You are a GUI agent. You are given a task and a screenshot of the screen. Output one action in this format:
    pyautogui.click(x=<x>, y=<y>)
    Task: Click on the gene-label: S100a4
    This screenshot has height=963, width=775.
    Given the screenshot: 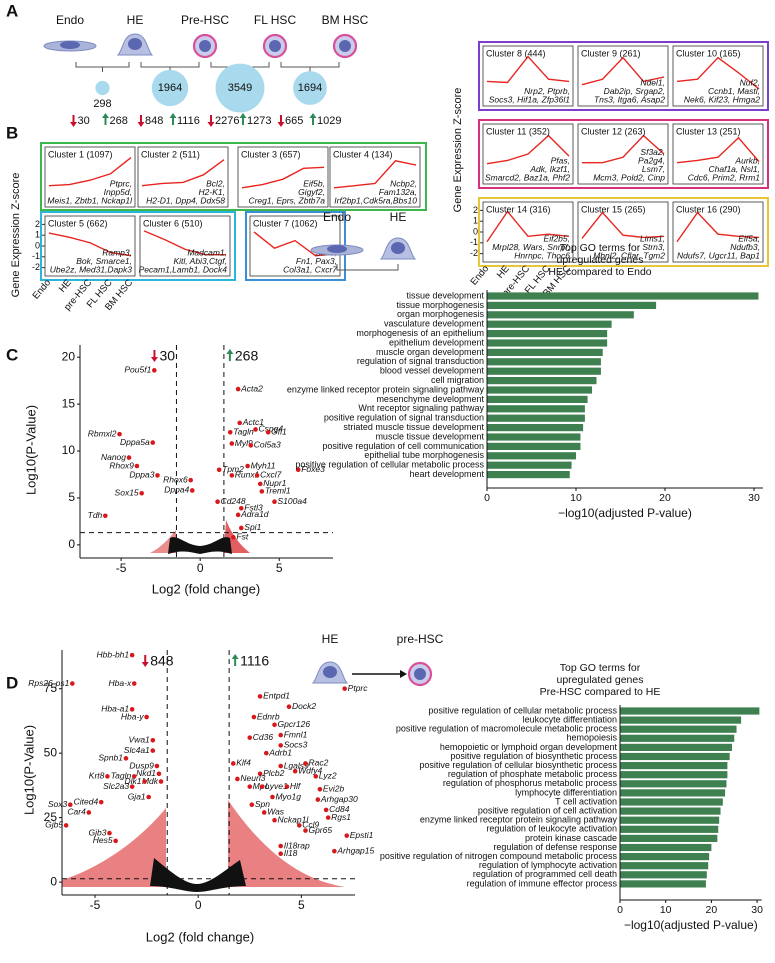 What is the action you would take?
    pyautogui.click(x=292, y=501)
    